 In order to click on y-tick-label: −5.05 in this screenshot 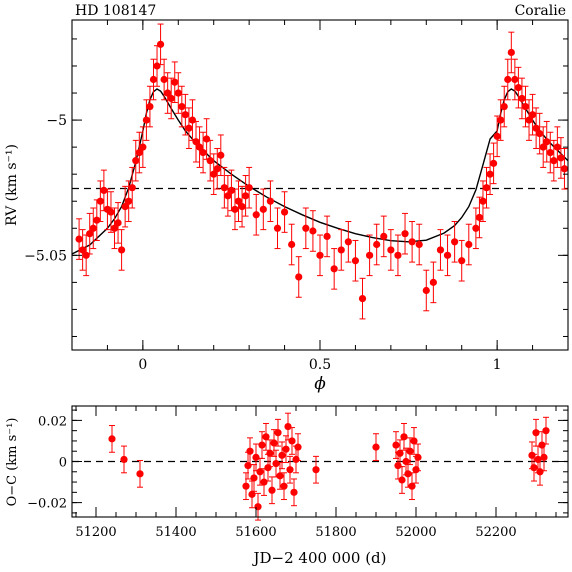, I will do `click(45, 256)`.